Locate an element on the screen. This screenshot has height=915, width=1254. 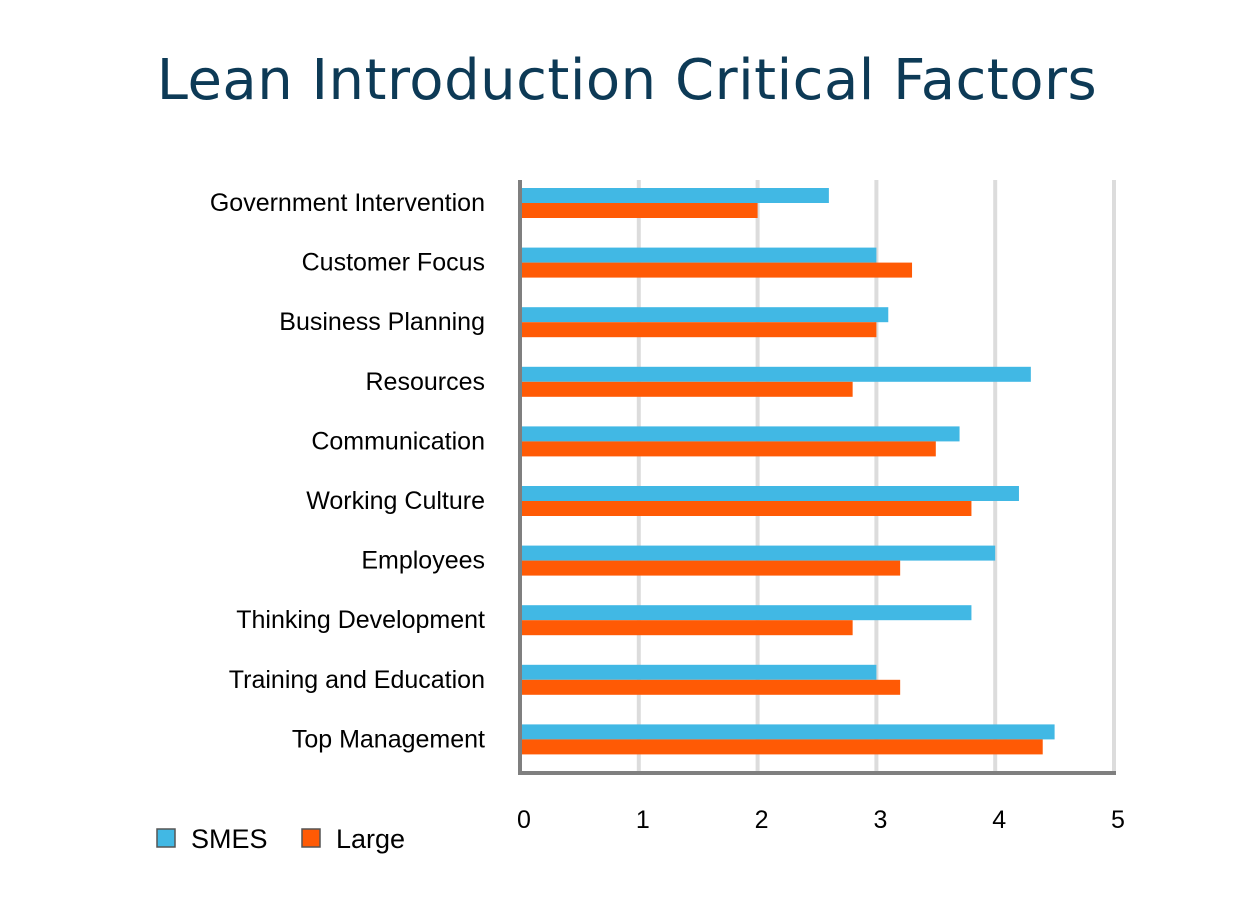
category-label: Resources is located at coordinates (426, 382).